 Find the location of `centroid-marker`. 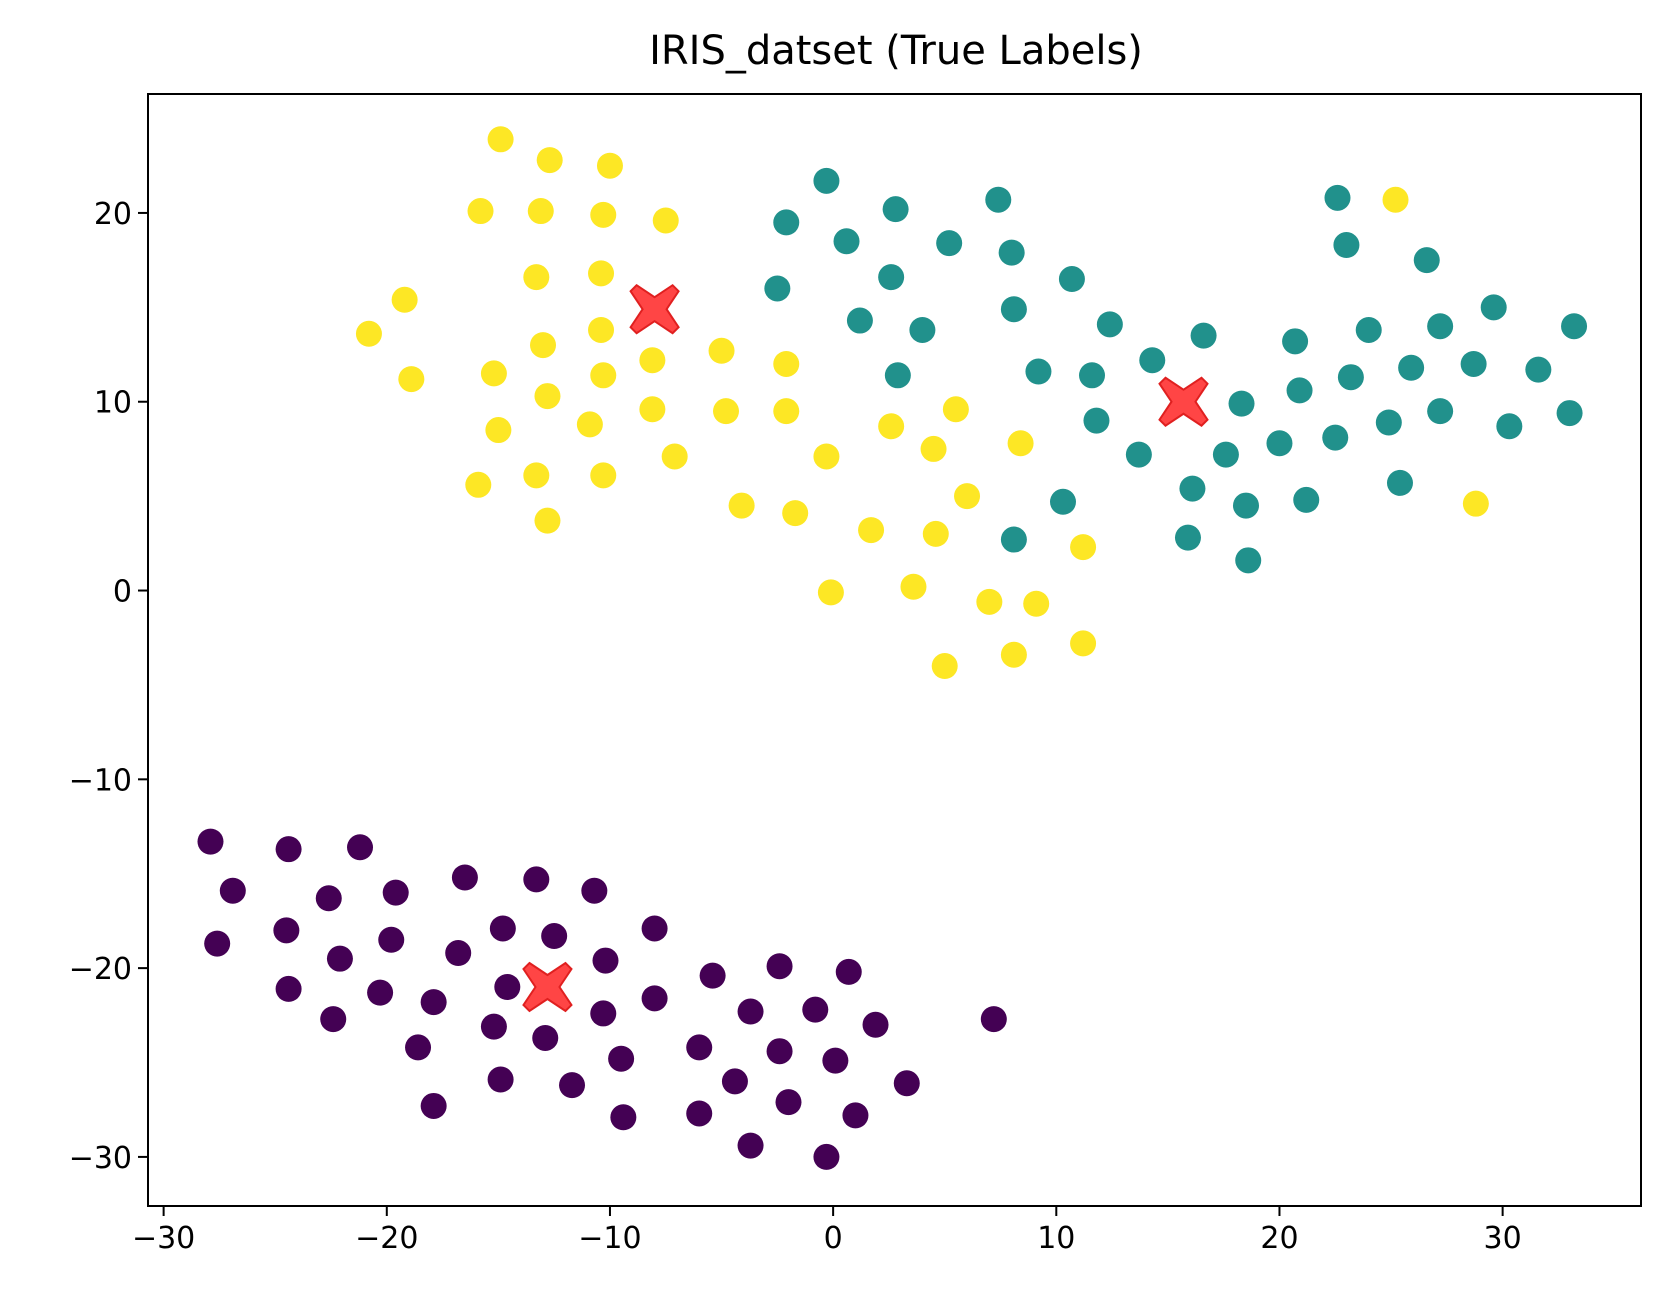

centroid-marker is located at coordinates (1183, 402).